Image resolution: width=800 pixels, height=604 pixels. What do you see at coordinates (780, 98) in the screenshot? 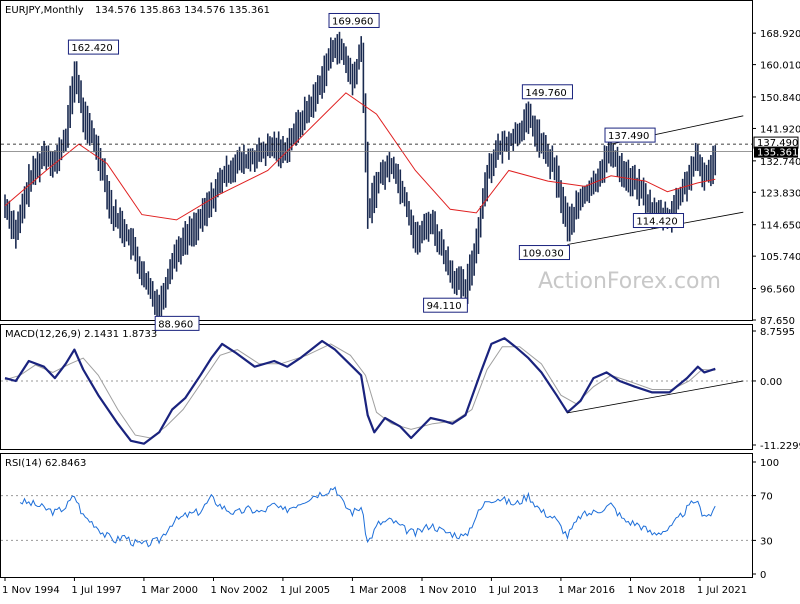
I see `price-y-tick-label: 150.840` at bounding box center [780, 98].